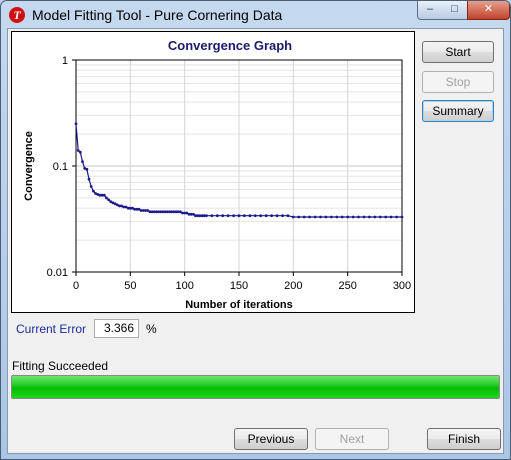  What do you see at coordinates (17, 15) in the screenshot?
I see `app-logo-icon: T` at bounding box center [17, 15].